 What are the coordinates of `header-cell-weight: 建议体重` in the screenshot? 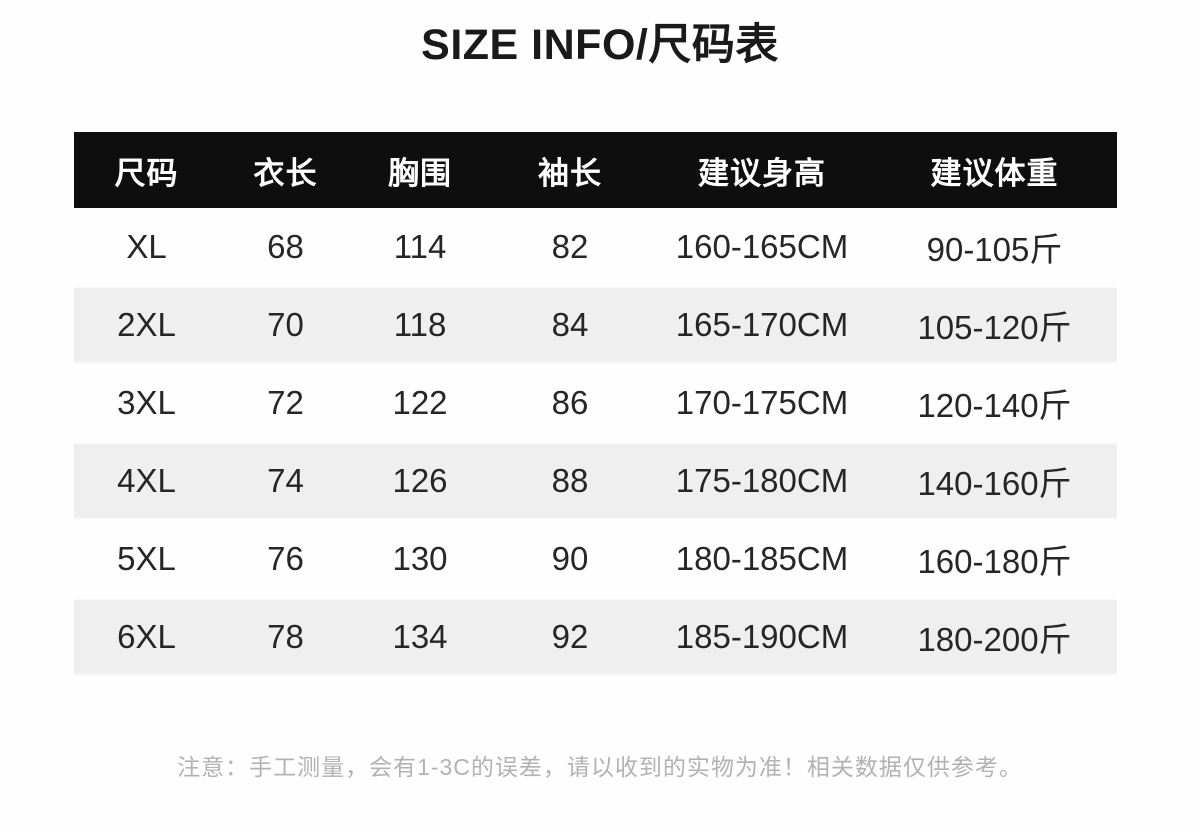 It's located at (994, 173).